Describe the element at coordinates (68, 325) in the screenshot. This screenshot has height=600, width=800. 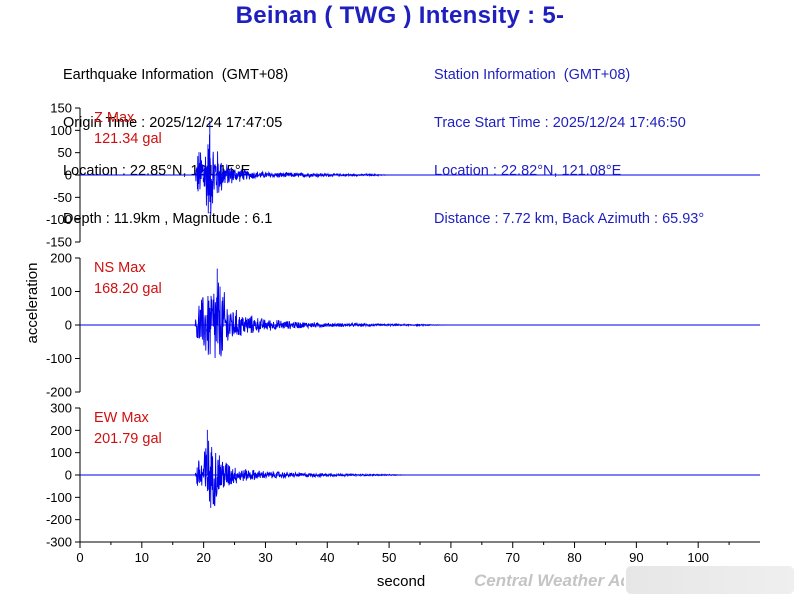
I see `y-tick-label-ns: 0` at that location.